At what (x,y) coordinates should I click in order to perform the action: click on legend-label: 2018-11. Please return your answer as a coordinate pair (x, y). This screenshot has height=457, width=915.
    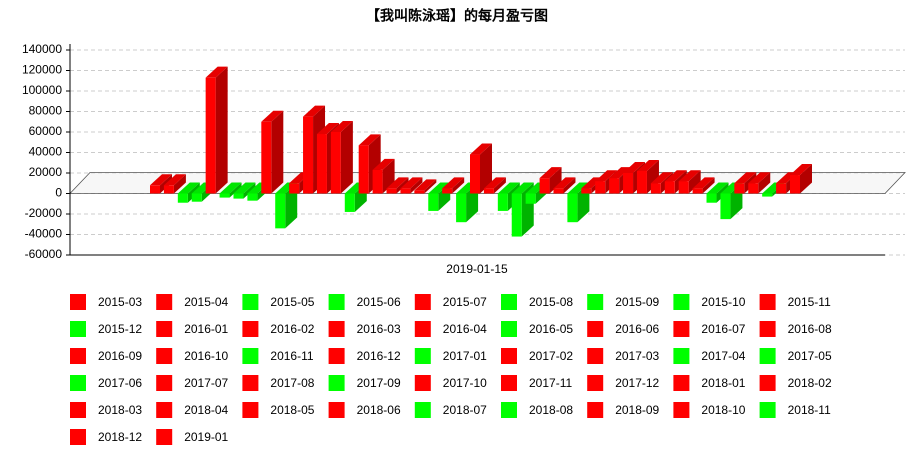
    Looking at the image, I should click on (809, 410).